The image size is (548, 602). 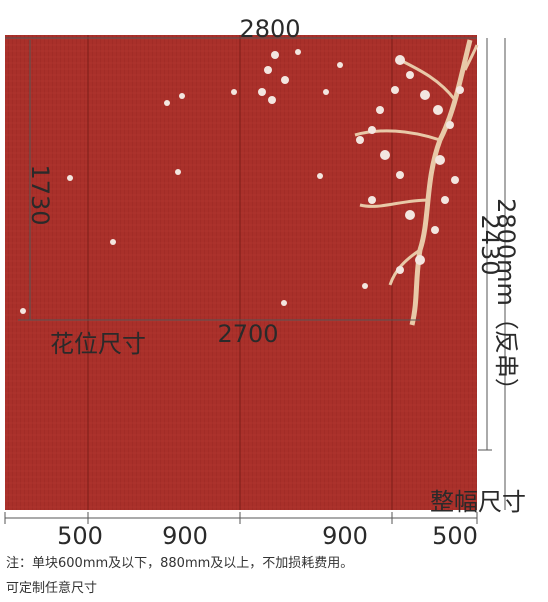 What do you see at coordinates (478, 502) in the screenshot?
I see `full-label: 整幅尺寸` at bounding box center [478, 502].